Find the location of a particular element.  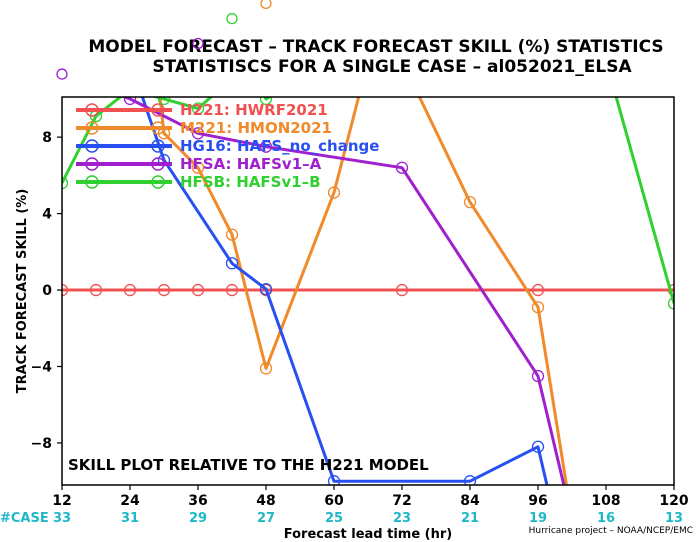

x-axis-label: Forecast lead time (hr) is located at coordinates (368, 534).